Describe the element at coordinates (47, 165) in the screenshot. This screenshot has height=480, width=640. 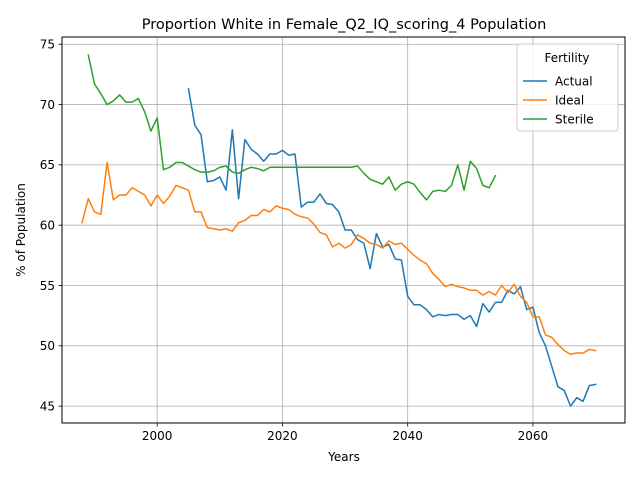
I see `y-tick-label: 65` at that location.